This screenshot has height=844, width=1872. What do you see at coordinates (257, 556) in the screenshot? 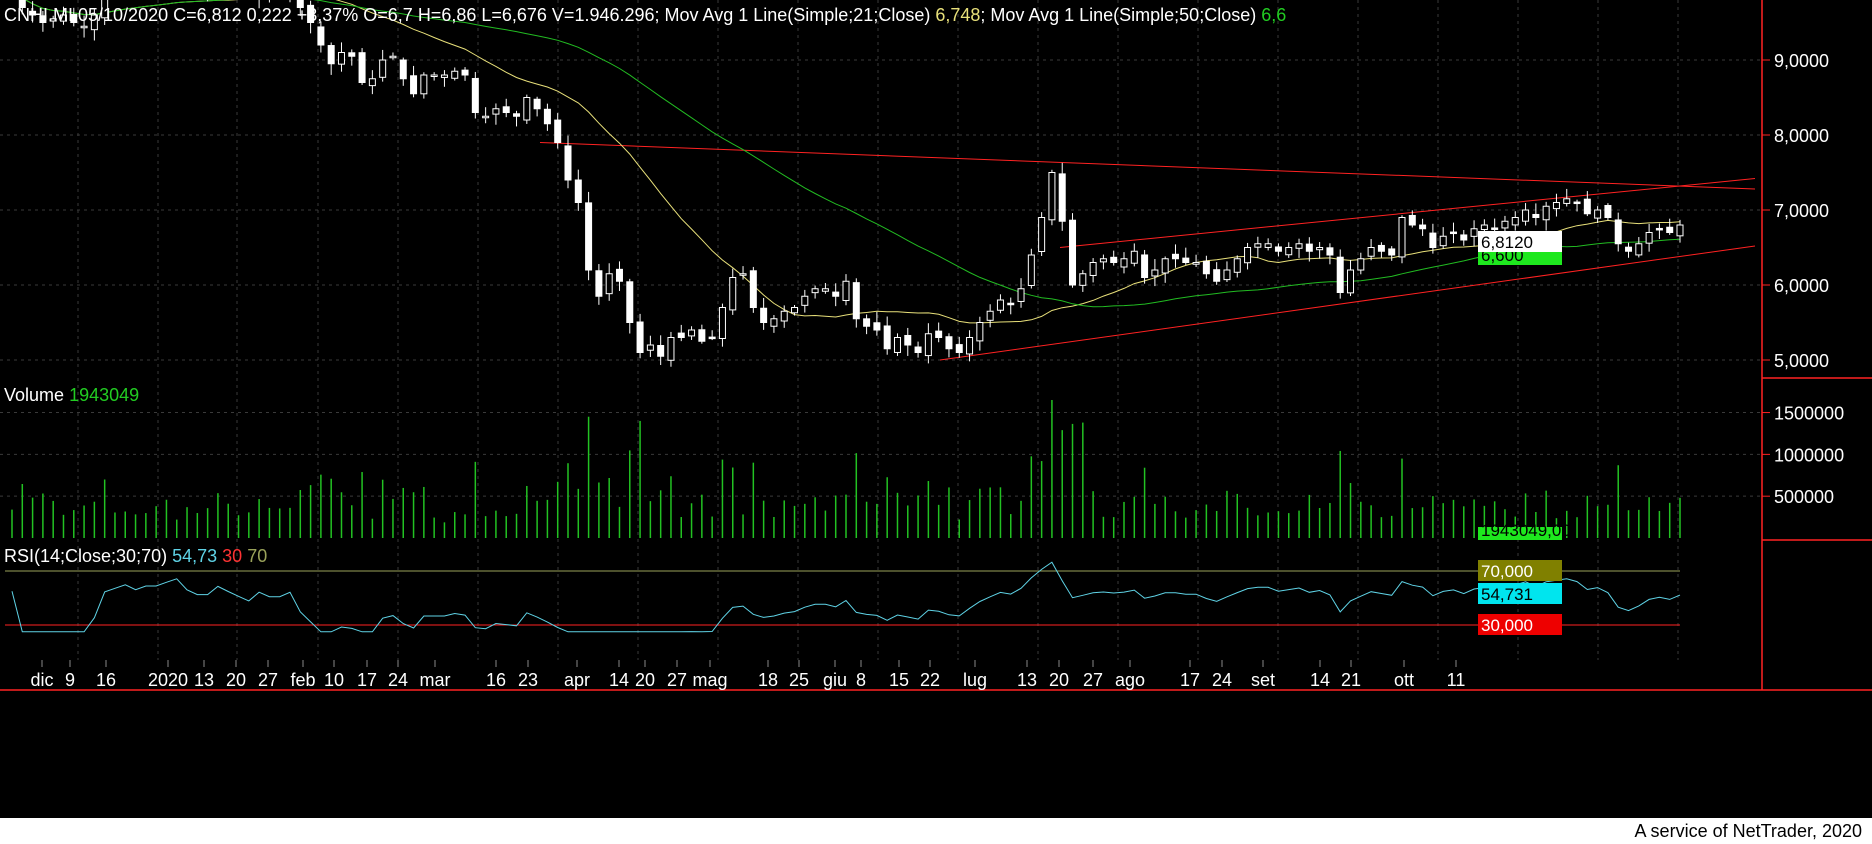
I see `rsi-high: 70` at bounding box center [257, 556].